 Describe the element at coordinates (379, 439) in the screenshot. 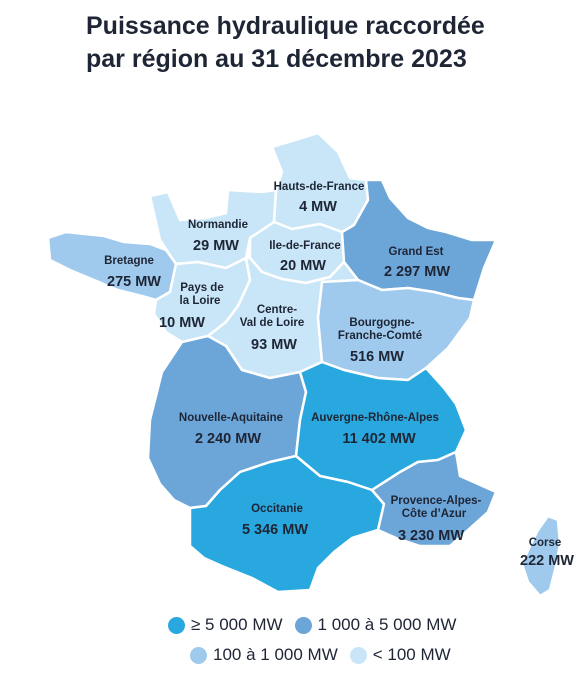

I see `value-auvergne-rhone-alpes: 11 402 MW` at that location.